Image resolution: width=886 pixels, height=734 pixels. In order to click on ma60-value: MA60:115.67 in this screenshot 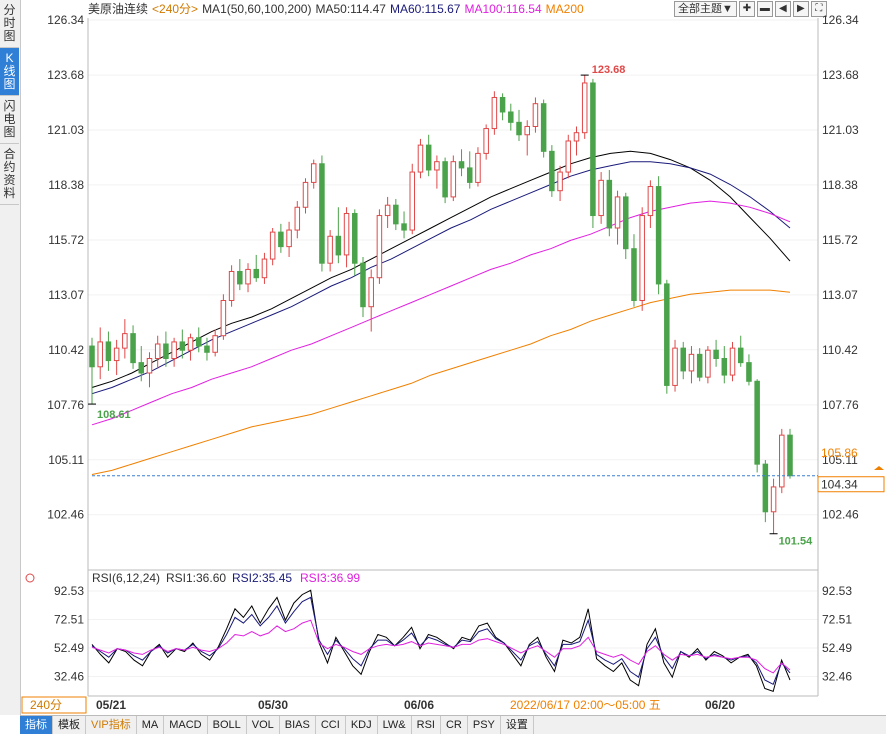, I will do `click(425, 9)`.